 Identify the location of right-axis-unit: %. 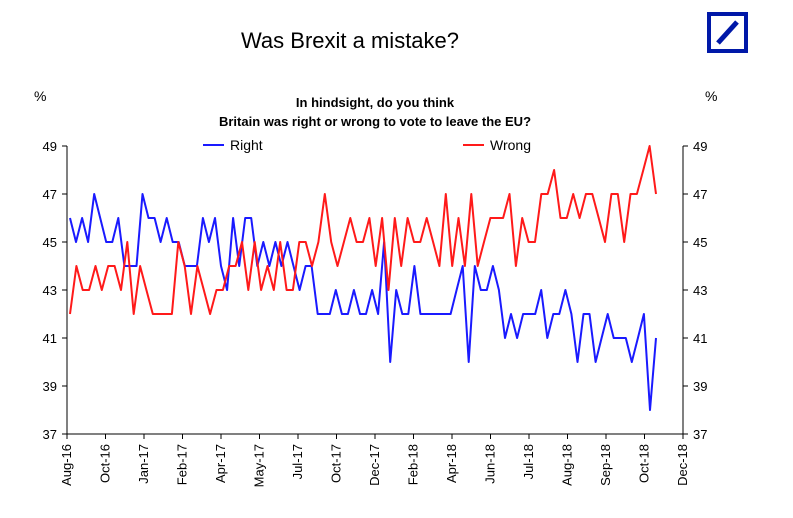
(711, 96).